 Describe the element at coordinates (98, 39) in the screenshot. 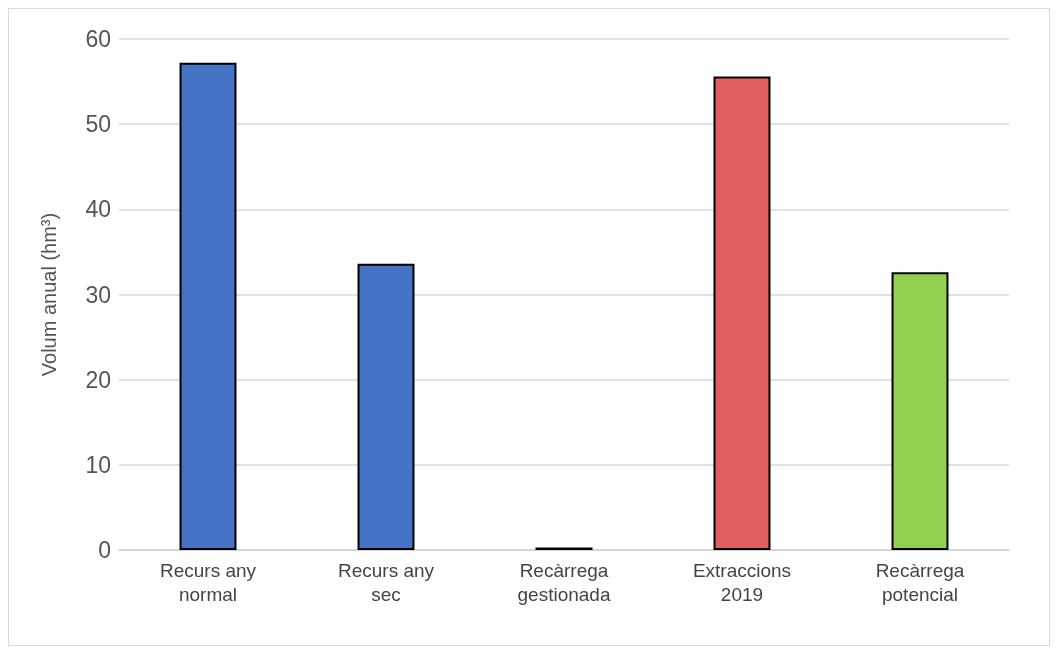

I see `y-tick-label: 60` at that location.